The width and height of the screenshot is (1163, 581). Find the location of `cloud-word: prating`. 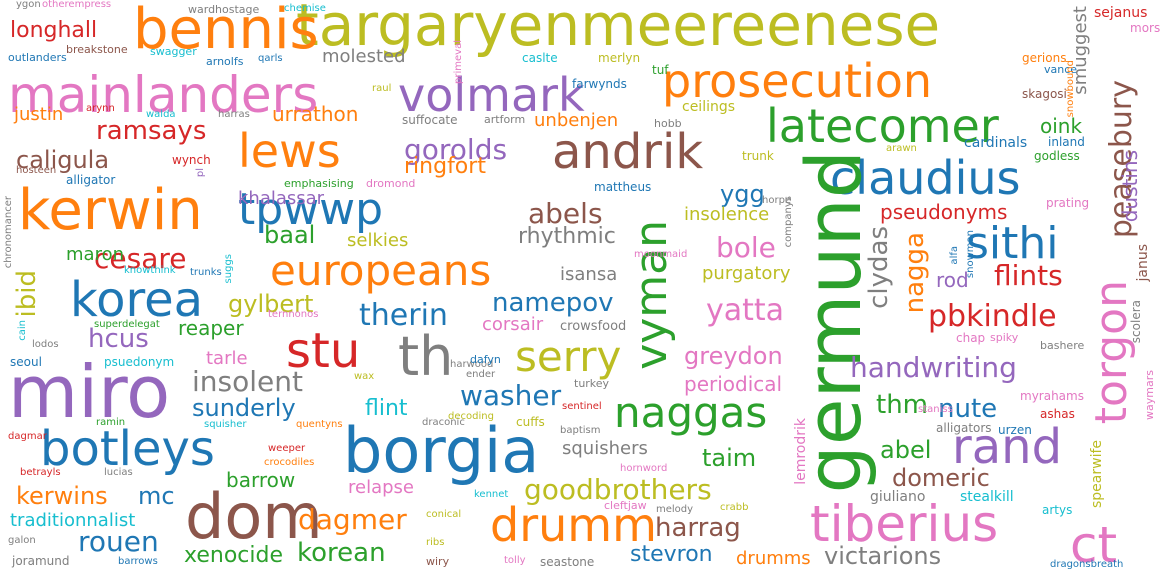

cloud-word: prating is located at coordinates (1068, 203).